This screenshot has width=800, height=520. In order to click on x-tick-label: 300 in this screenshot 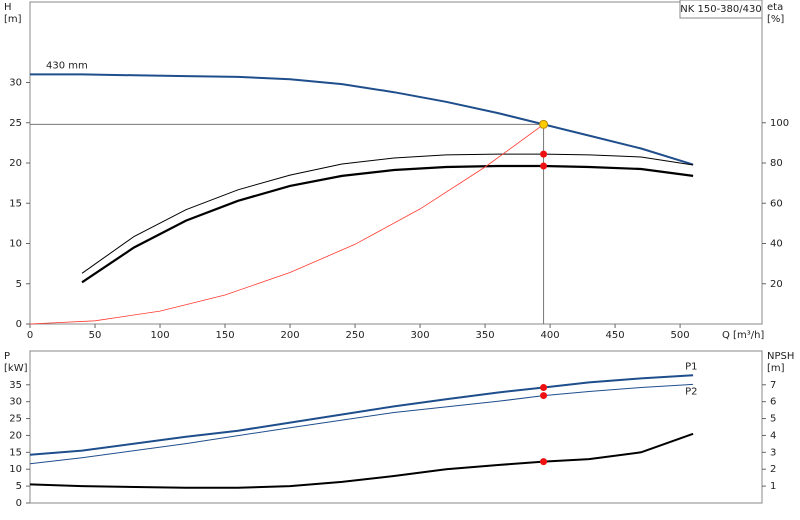, I will do `click(420, 335)`.